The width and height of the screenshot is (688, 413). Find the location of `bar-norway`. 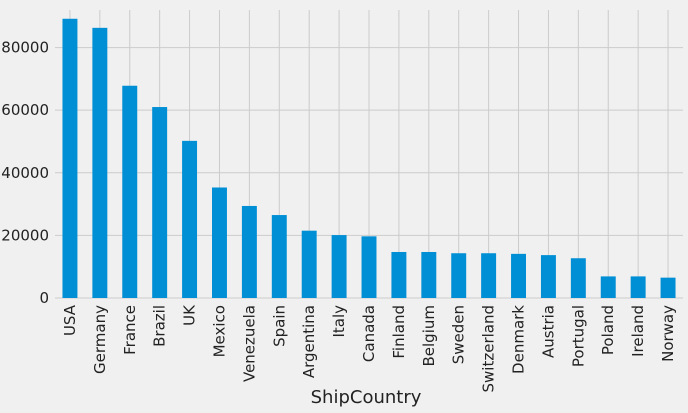

bar-norway is located at coordinates (668, 287).